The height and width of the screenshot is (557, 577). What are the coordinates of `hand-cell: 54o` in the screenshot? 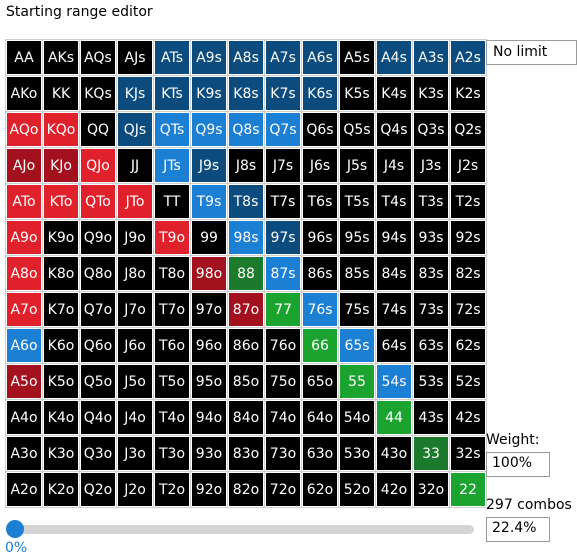 It's located at (357, 417).